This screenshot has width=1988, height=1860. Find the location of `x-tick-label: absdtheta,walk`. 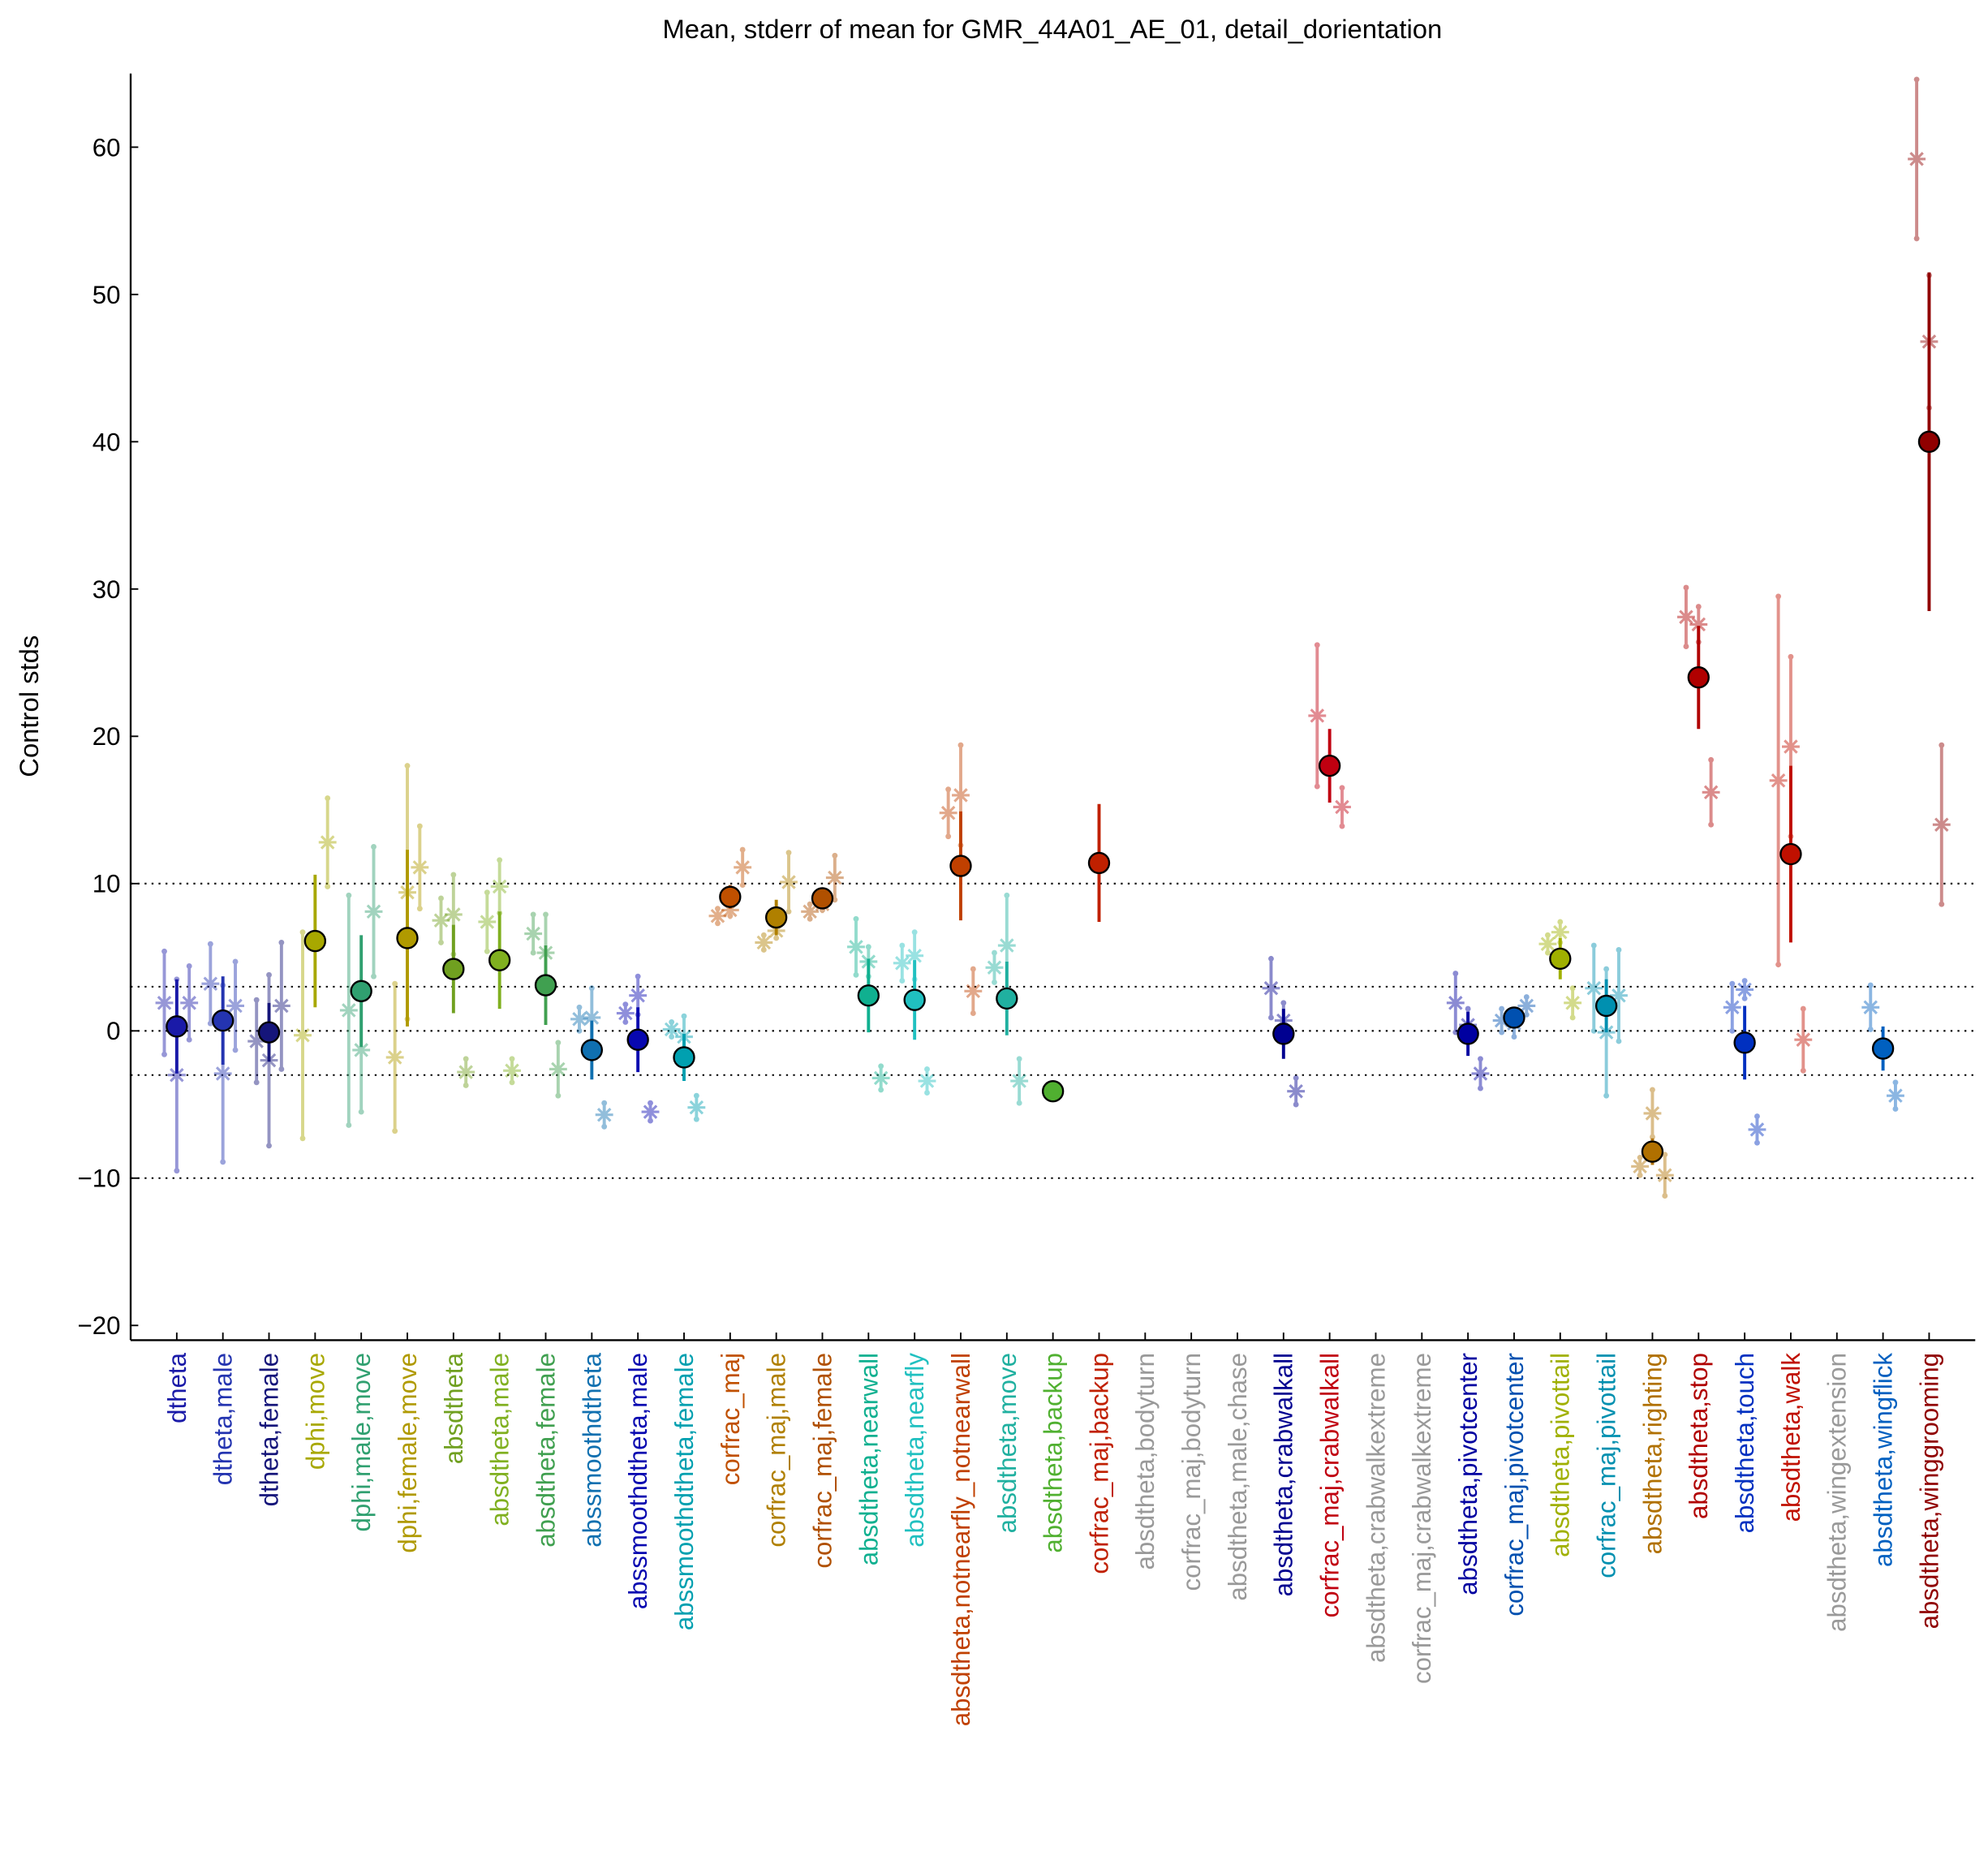

x-tick-label: absdtheta,walk is located at coordinates (1791, 1437).